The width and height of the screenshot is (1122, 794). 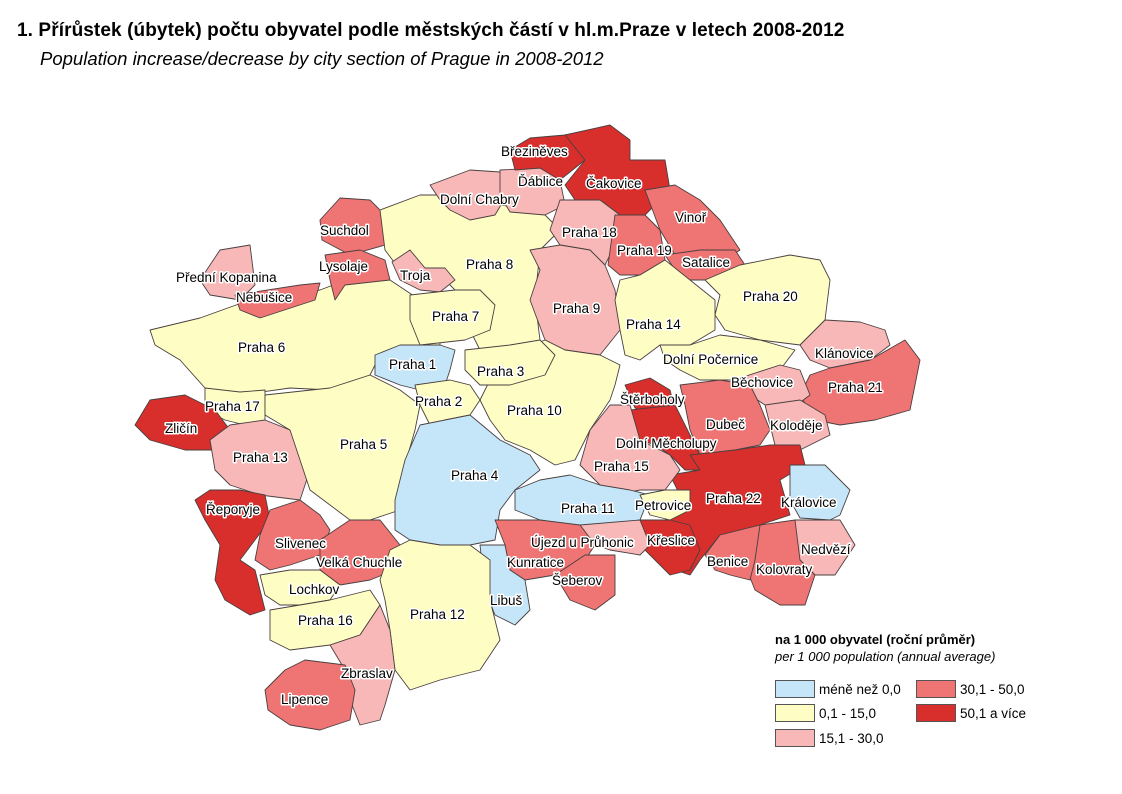 I want to click on district-label-reporyje: Řeporyje, so click(x=233, y=509).